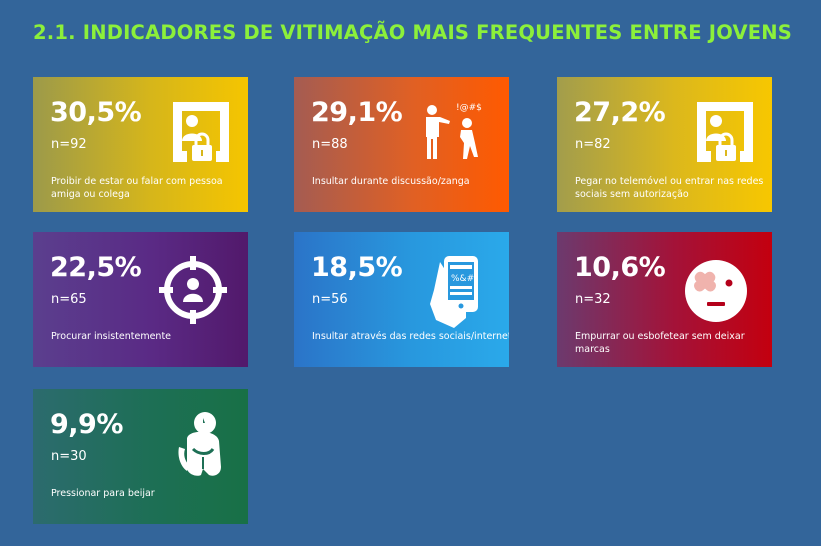  I want to click on phone-insult-icon: %&#, so click(456, 292).